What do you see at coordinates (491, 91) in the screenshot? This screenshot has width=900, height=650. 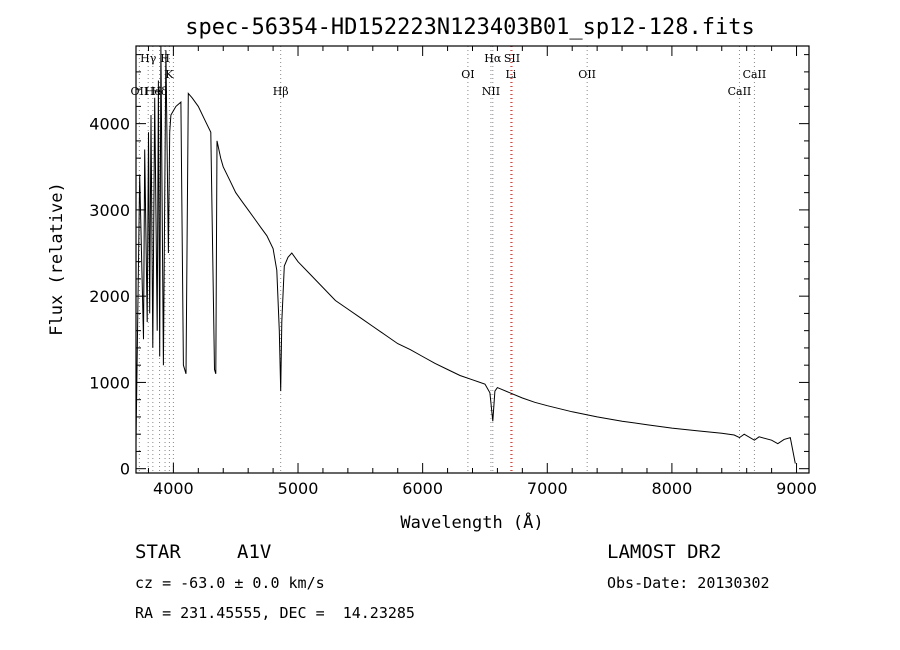 I see `spectral-line-label: NII` at bounding box center [491, 91].